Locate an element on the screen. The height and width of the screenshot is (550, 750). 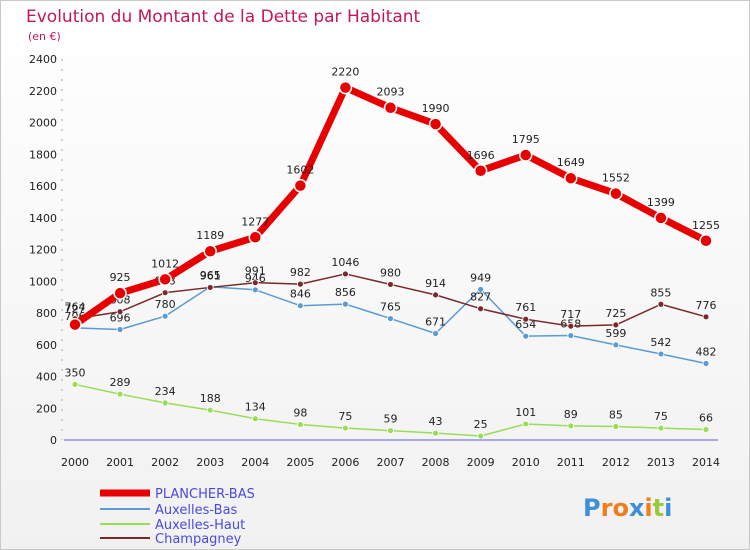
data-label: 1012 is located at coordinates (165, 263).